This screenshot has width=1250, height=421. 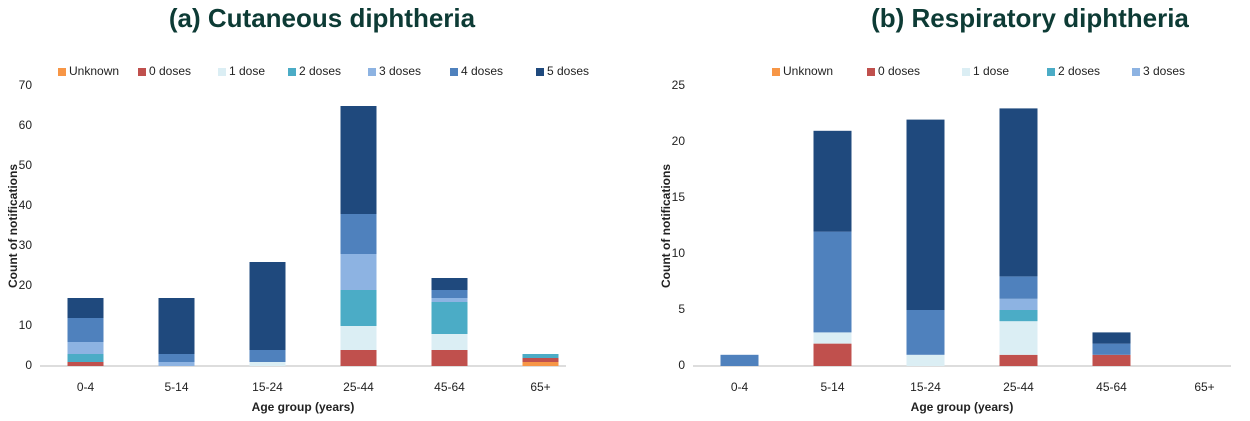 I want to click on chart-title: (a) Cutaneous diphtheria, so click(x=322, y=18).